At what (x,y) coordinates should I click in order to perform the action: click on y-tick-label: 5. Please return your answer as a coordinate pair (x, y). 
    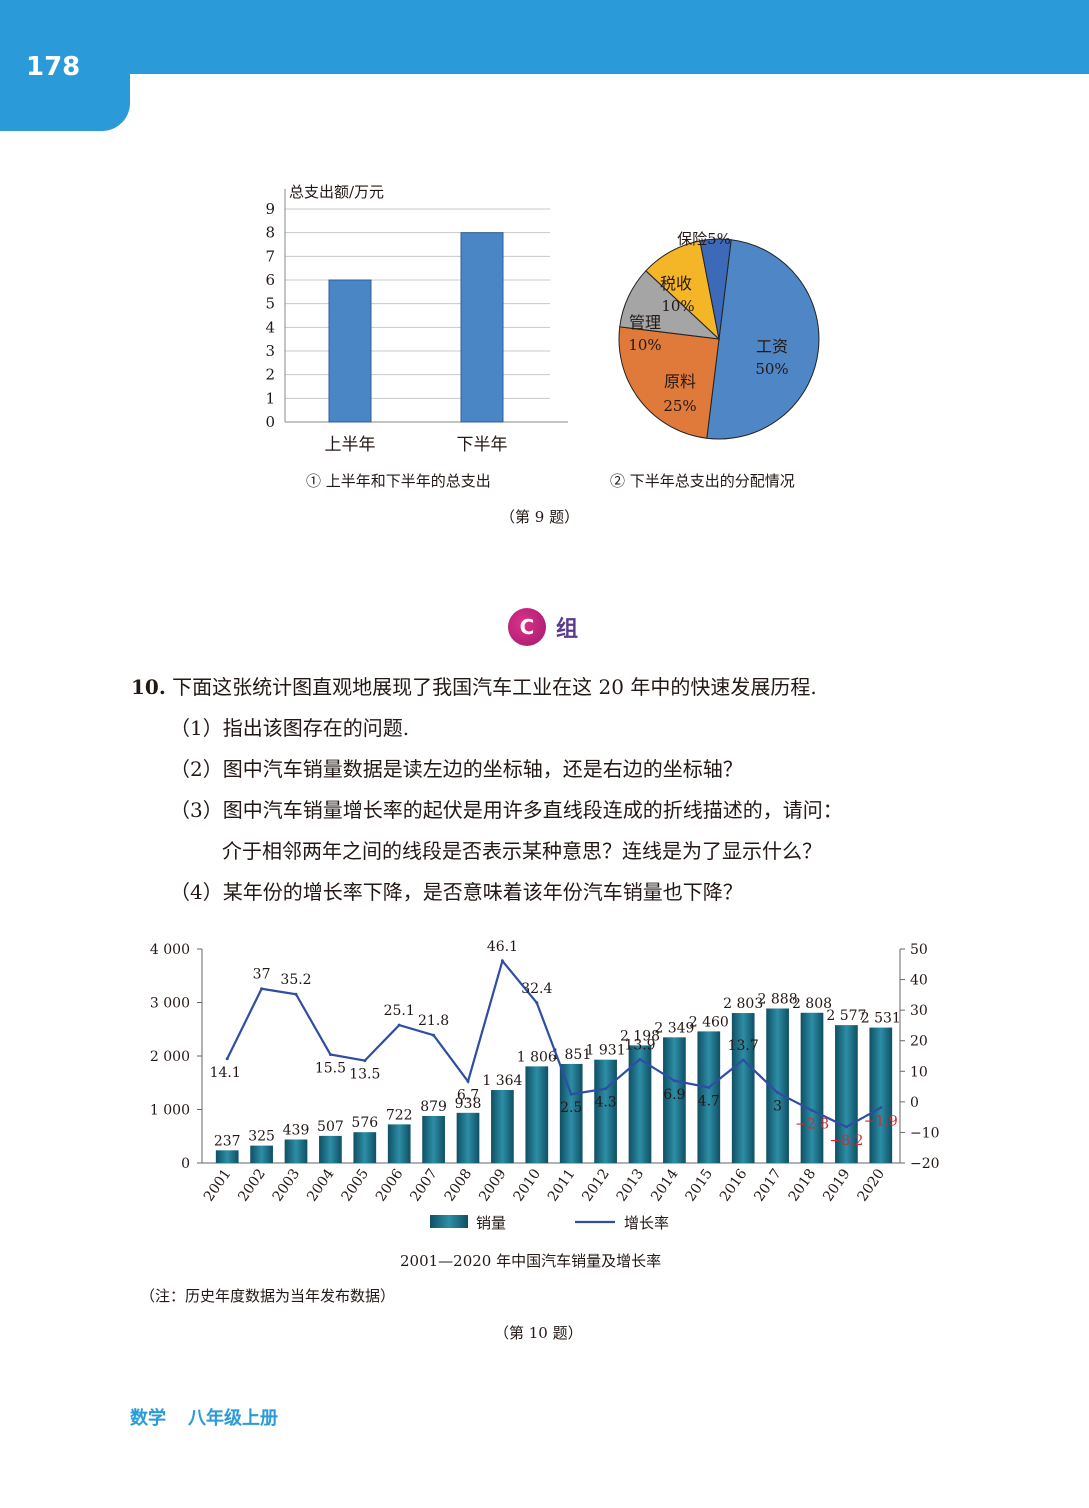
    Looking at the image, I should click on (270, 304).